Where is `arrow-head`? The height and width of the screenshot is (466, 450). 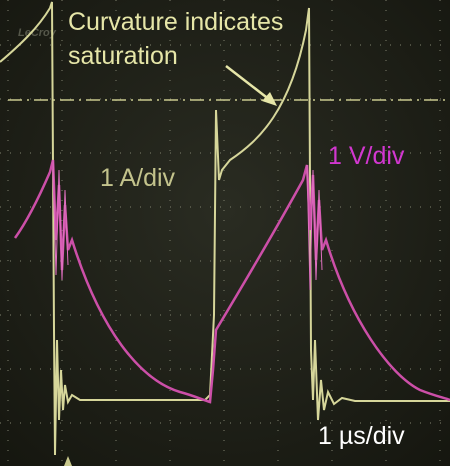
arrow-head is located at coordinates (269, 99).